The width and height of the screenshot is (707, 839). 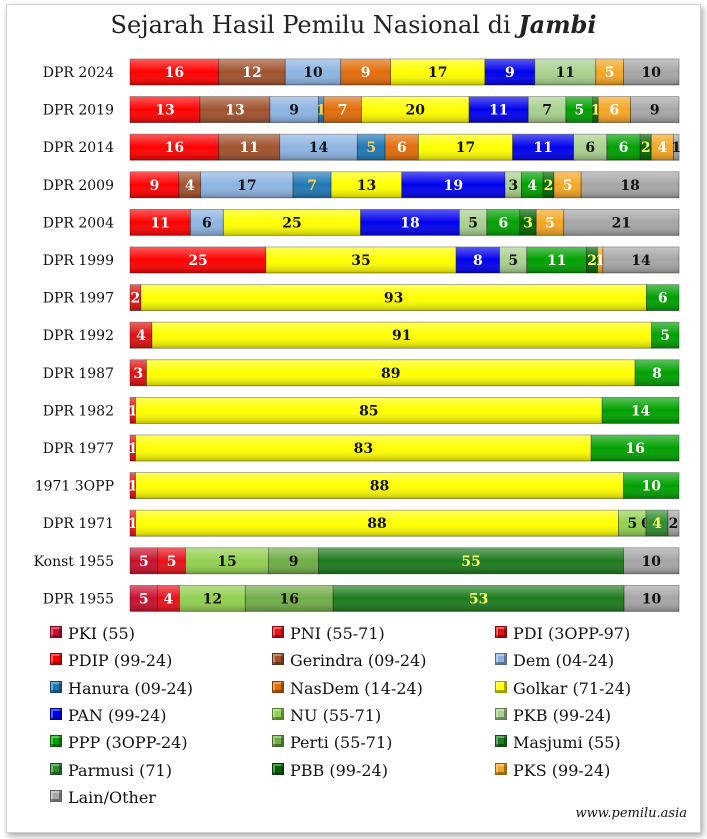 I want to click on legend-item-hanura: Hanura (09-24), so click(x=121, y=688).